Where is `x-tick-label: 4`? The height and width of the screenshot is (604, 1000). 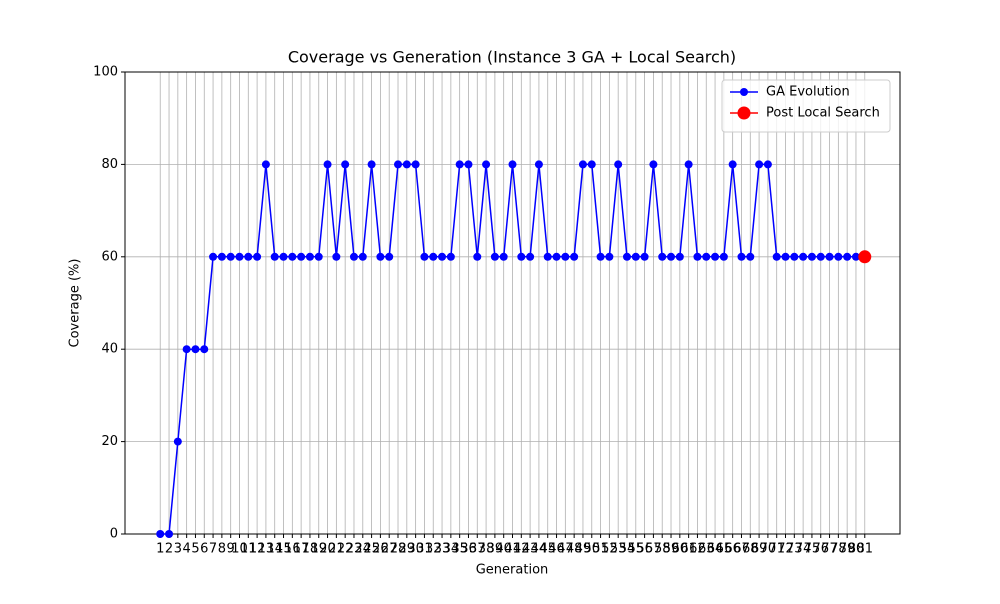 x-tick-label: 4 is located at coordinates (187, 549).